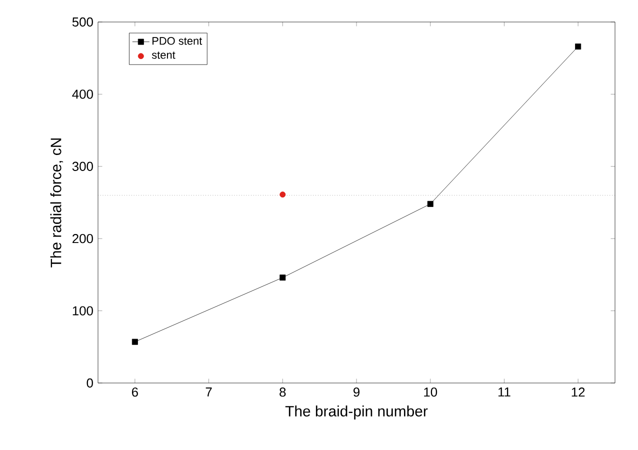 The image size is (638, 450). I want to click on x-tick-label: 10, so click(431, 392).